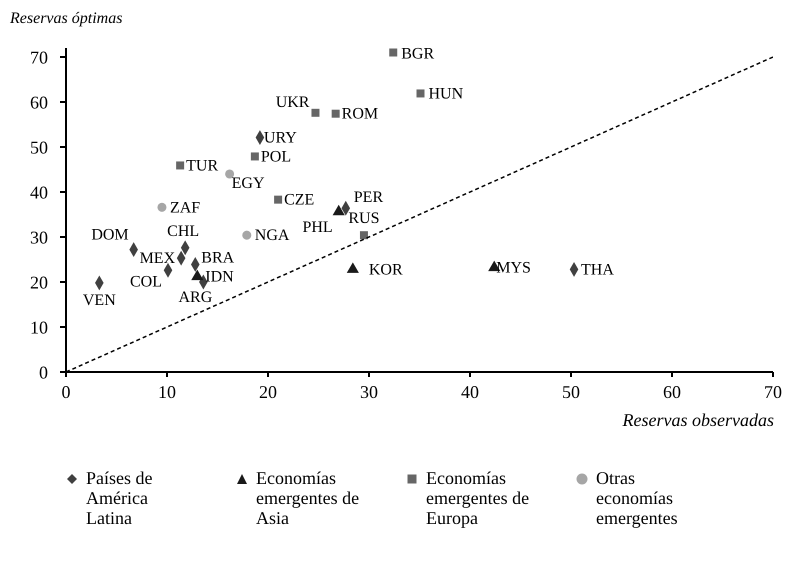 Image resolution: width=796 pixels, height=566 pixels. What do you see at coordinates (385, 269) in the screenshot?
I see `annotation: KOR` at bounding box center [385, 269].